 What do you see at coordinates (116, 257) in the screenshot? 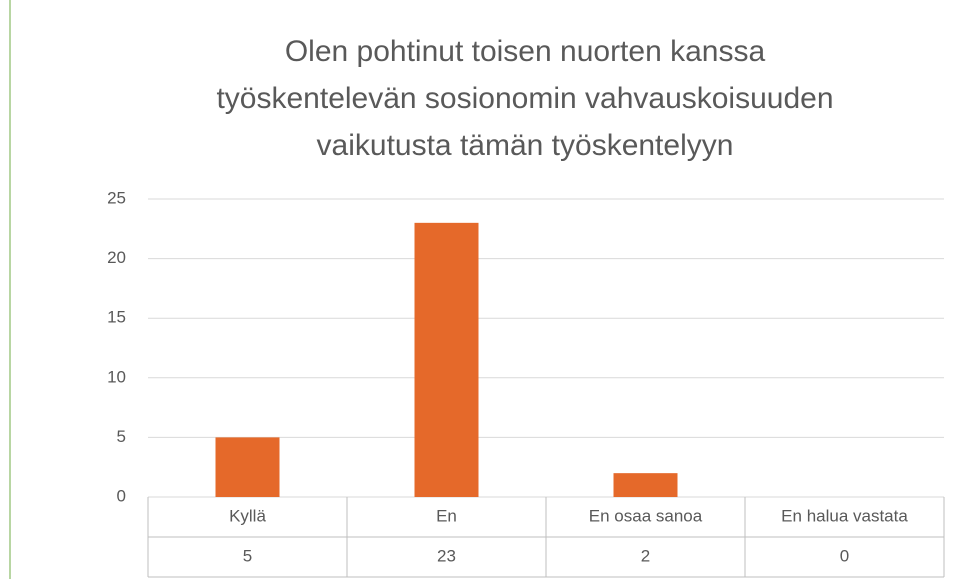
I see `y-tick-label: 20` at bounding box center [116, 257].